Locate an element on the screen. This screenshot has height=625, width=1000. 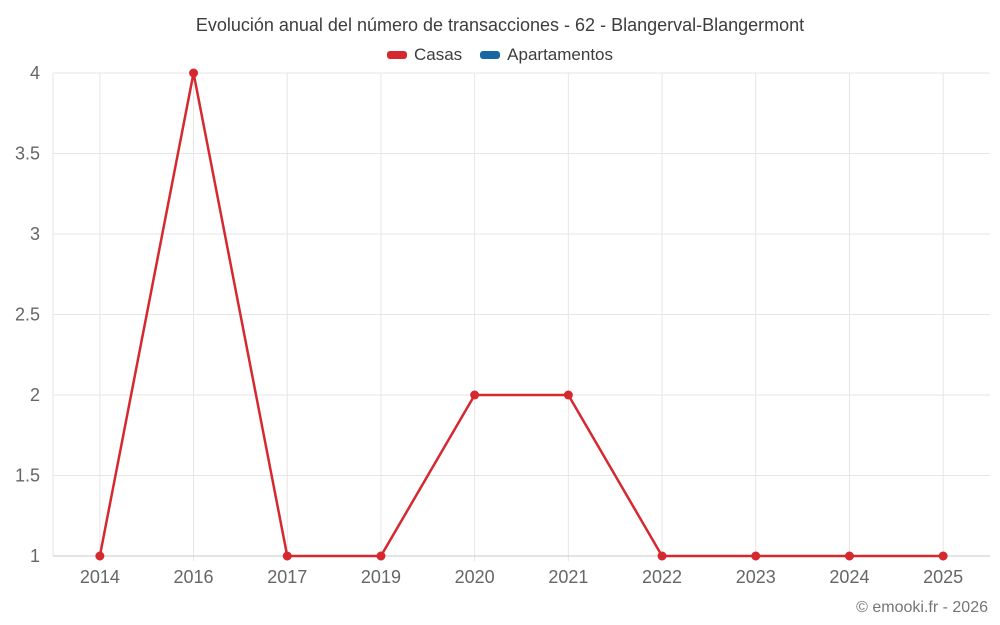
copyright-text: © emooki.fr - 2026 is located at coordinates (922, 607).